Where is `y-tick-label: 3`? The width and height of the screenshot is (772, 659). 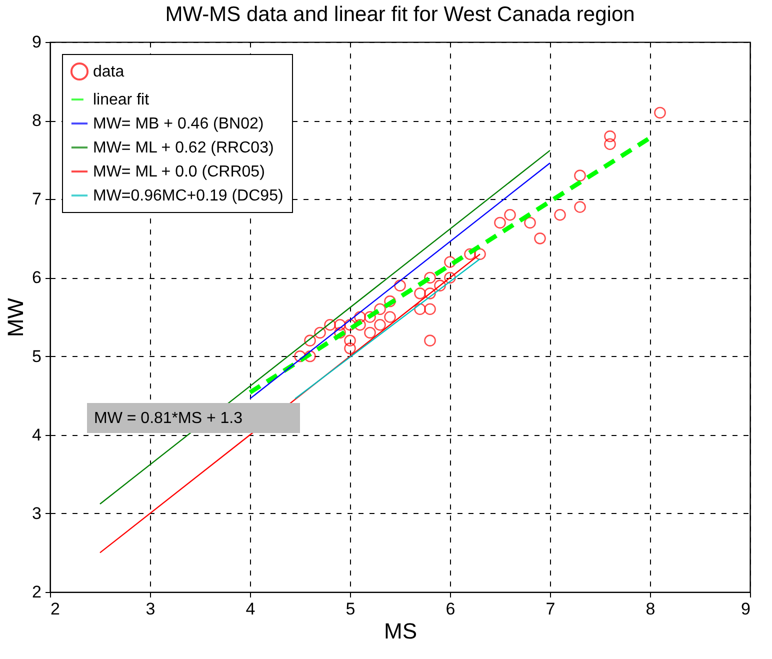
y-tick-label: 3 is located at coordinates (37, 513).